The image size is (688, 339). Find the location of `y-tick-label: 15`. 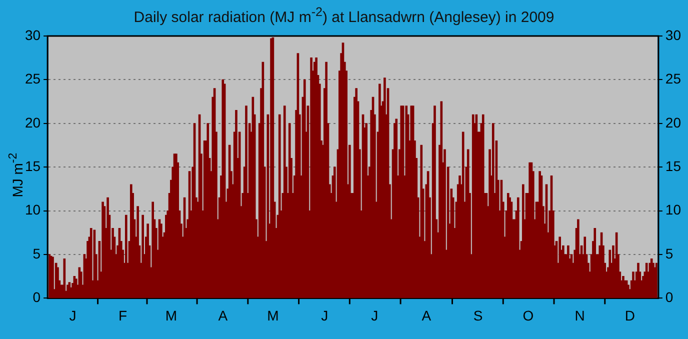

y-tick-label: 15 is located at coordinates (32, 166).